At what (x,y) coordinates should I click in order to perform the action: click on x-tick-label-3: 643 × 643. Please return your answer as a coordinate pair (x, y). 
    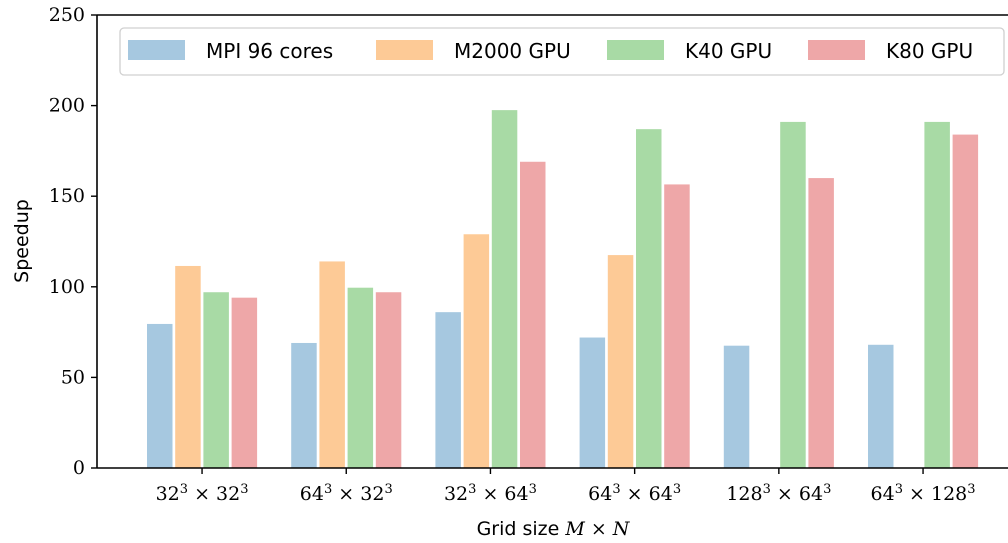
    Looking at the image, I should click on (634, 494).